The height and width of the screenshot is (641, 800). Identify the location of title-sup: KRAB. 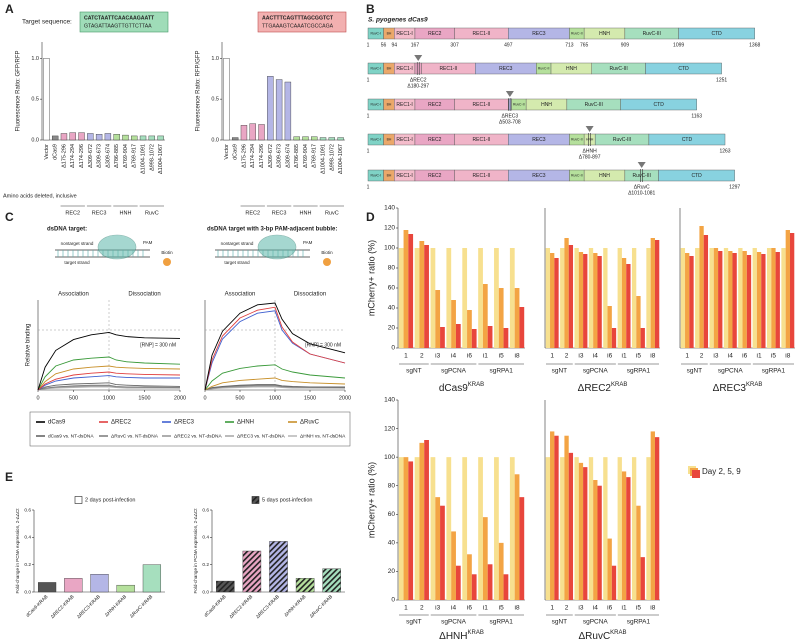
(618, 633).